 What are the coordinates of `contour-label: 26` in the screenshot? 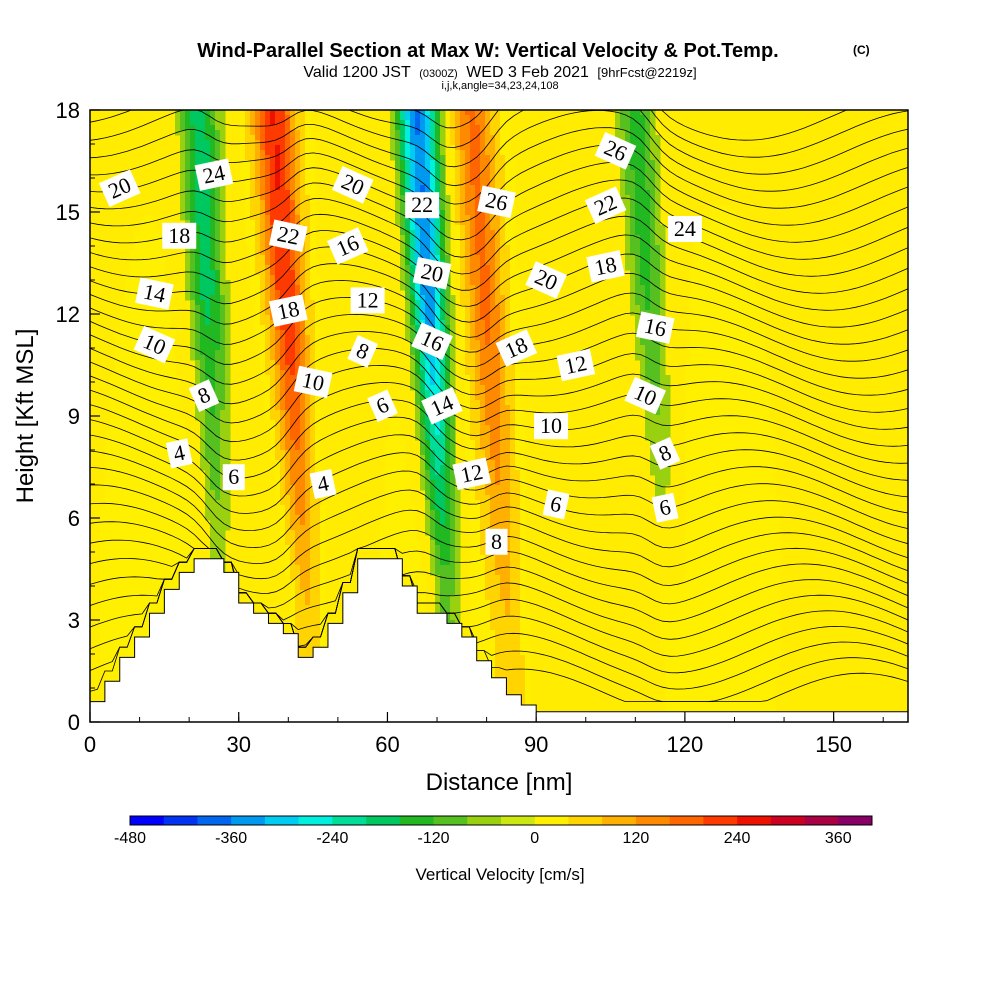 It's located at (496, 202).